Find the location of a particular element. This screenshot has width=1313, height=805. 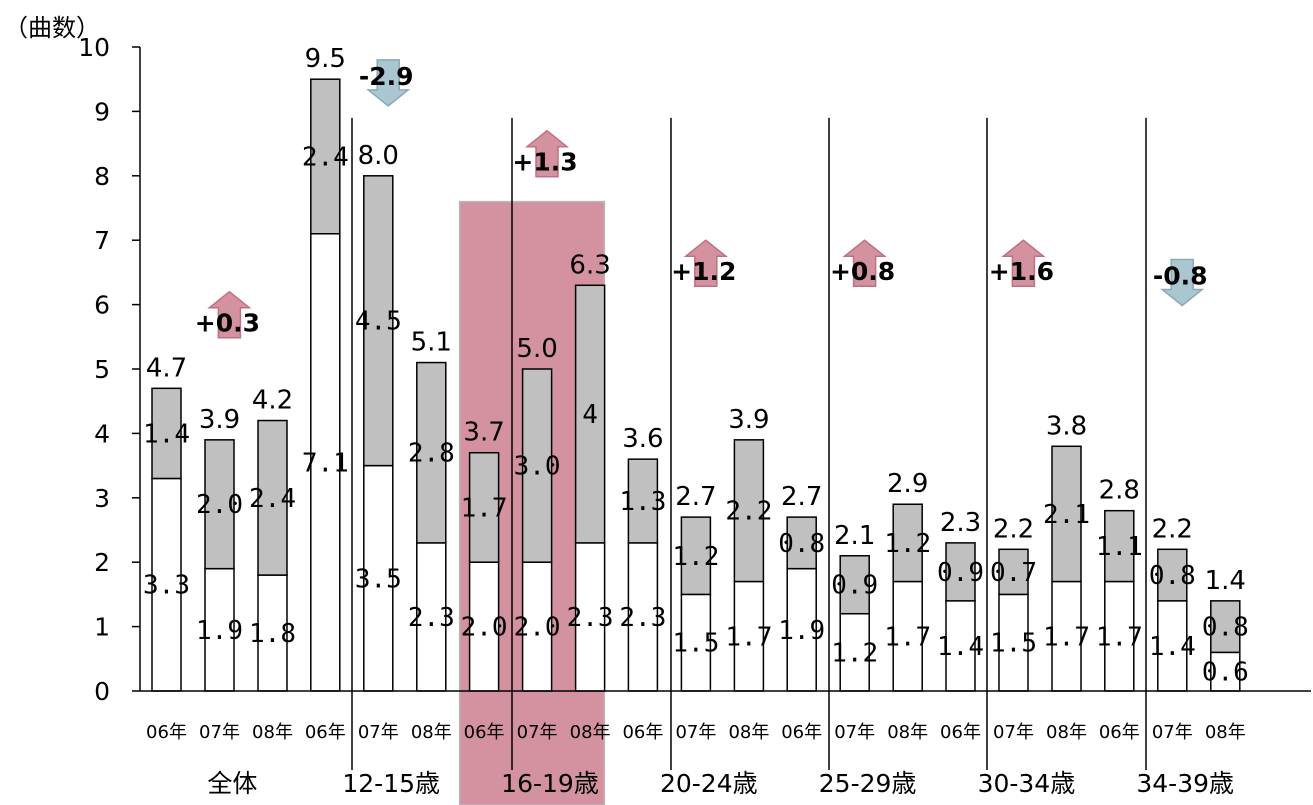

bar-bottom-value-label: 1.4 is located at coordinates (1172, 647).